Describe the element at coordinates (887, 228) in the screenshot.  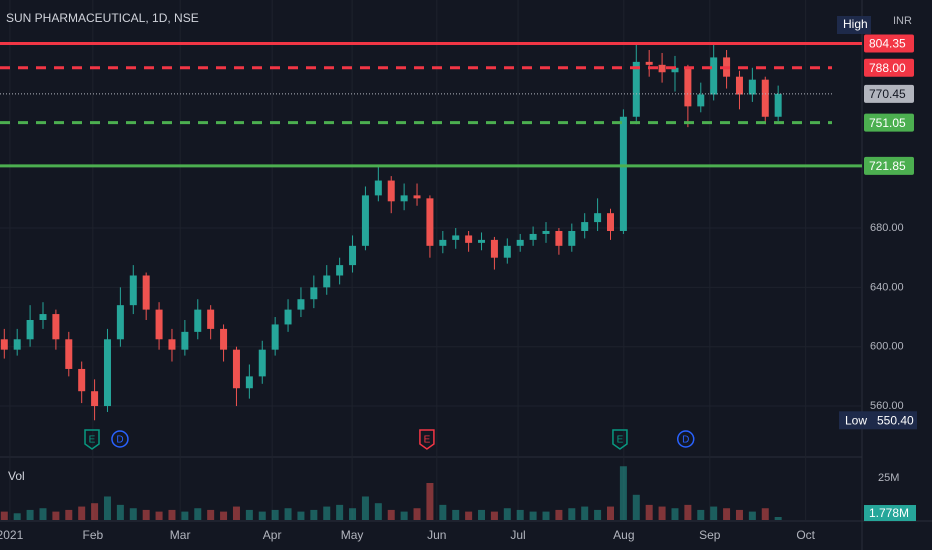
I see `y-tick-label: 680.00` at that location.